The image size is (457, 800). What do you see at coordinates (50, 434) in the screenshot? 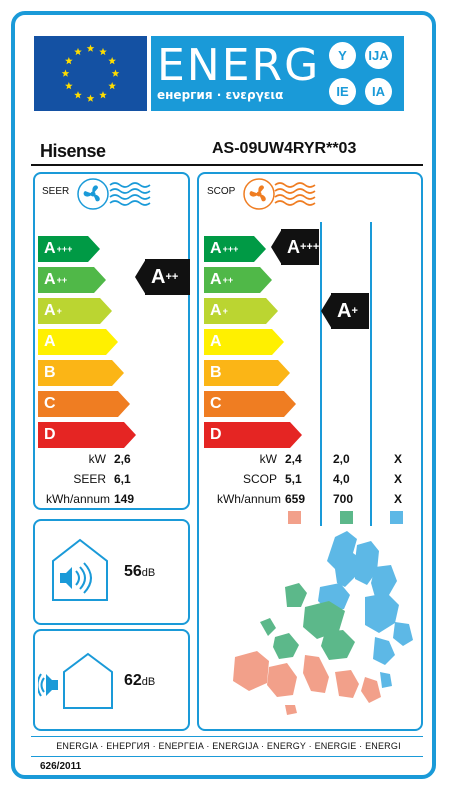
I see `seer-scale-letter: D` at bounding box center [50, 434].